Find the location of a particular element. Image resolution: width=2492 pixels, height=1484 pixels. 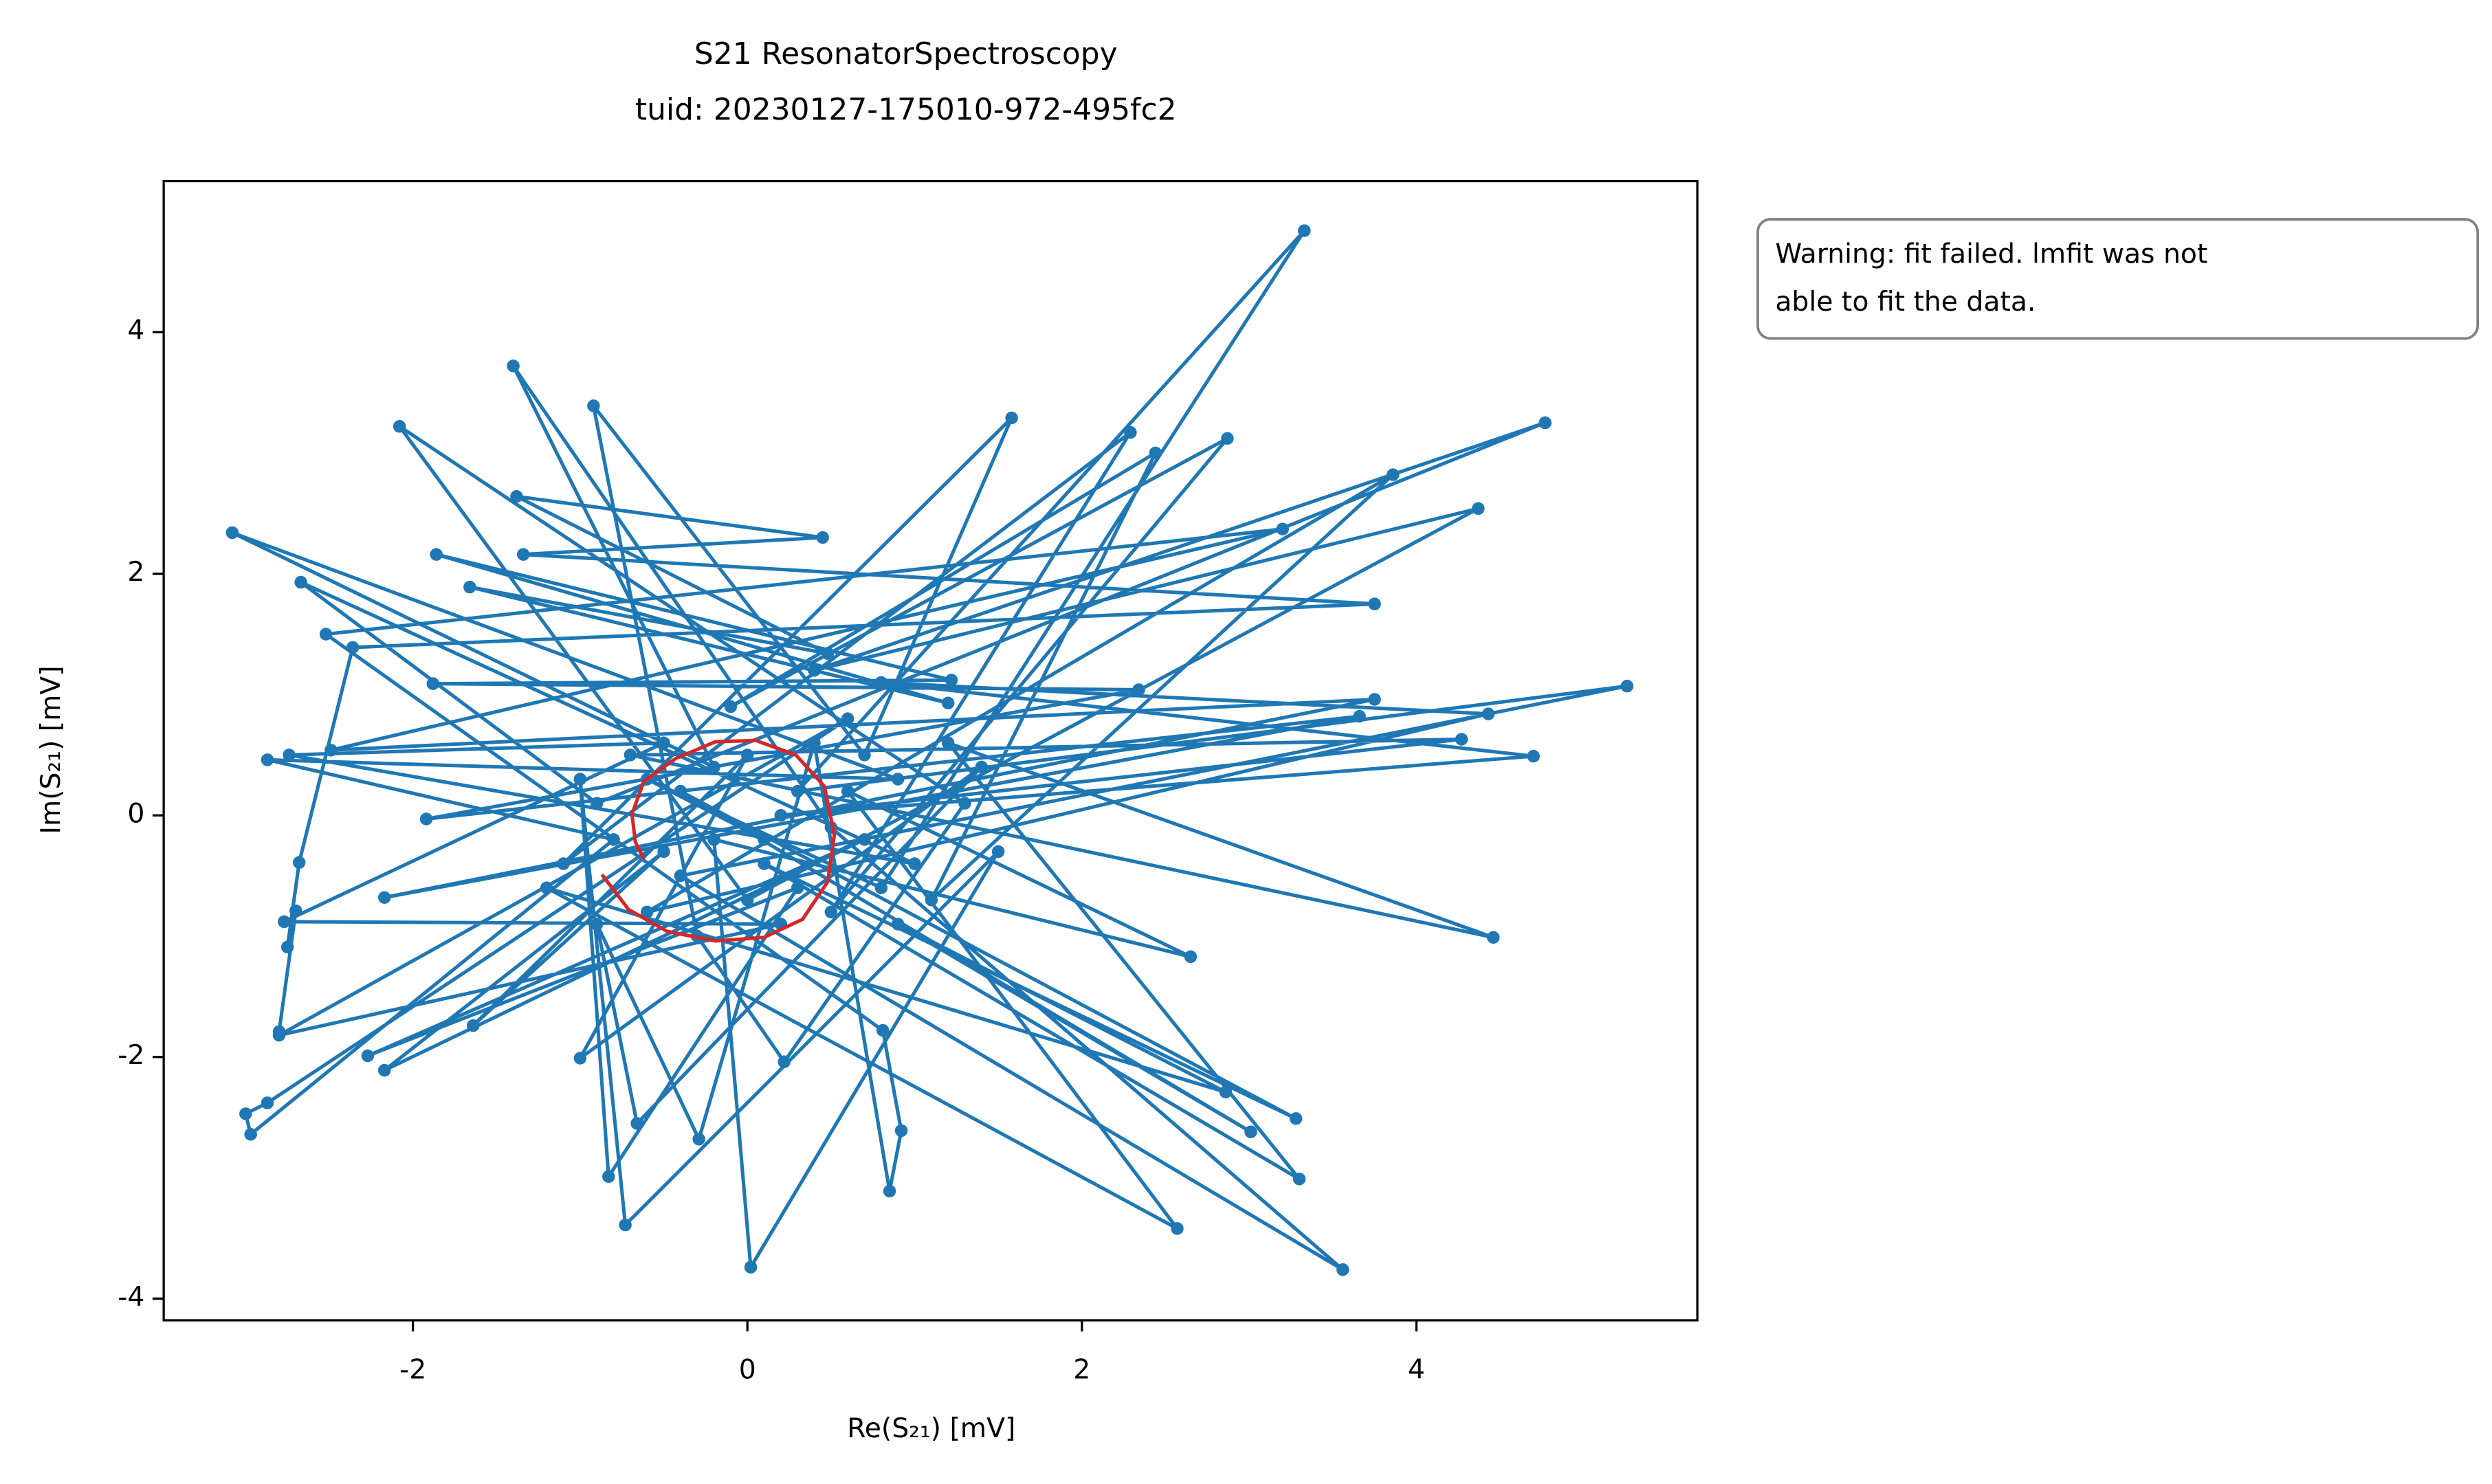

annotation-box is located at coordinates (2118, 279).